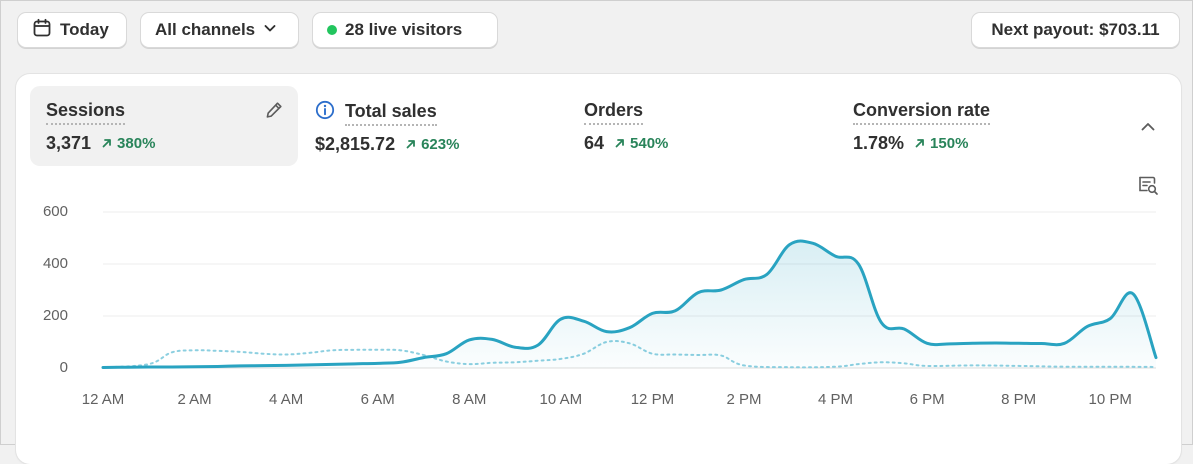 The width and height of the screenshot is (1193, 464). Describe the element at coordinates (69, 143) in the screenshot. I see `metric-value: 3,371` at that location.